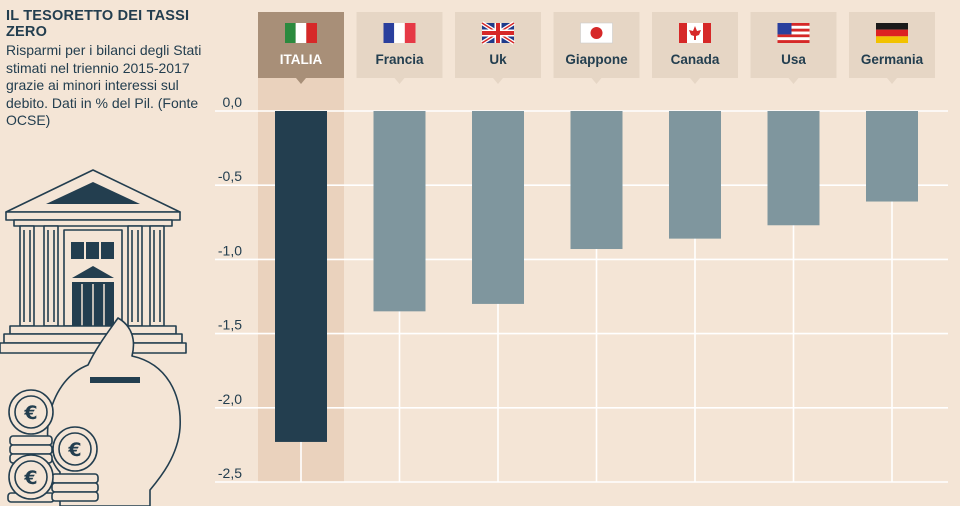  I want to click on highlight-column-band, so click(301, 247).